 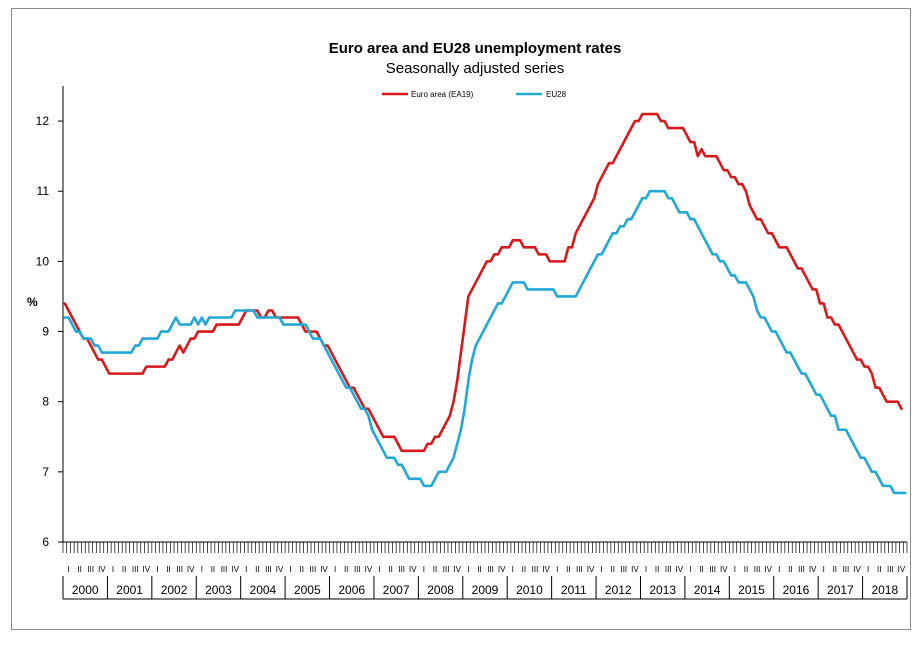 I want to click on y-tick-label-8: 8, so click(x=45, y=402).